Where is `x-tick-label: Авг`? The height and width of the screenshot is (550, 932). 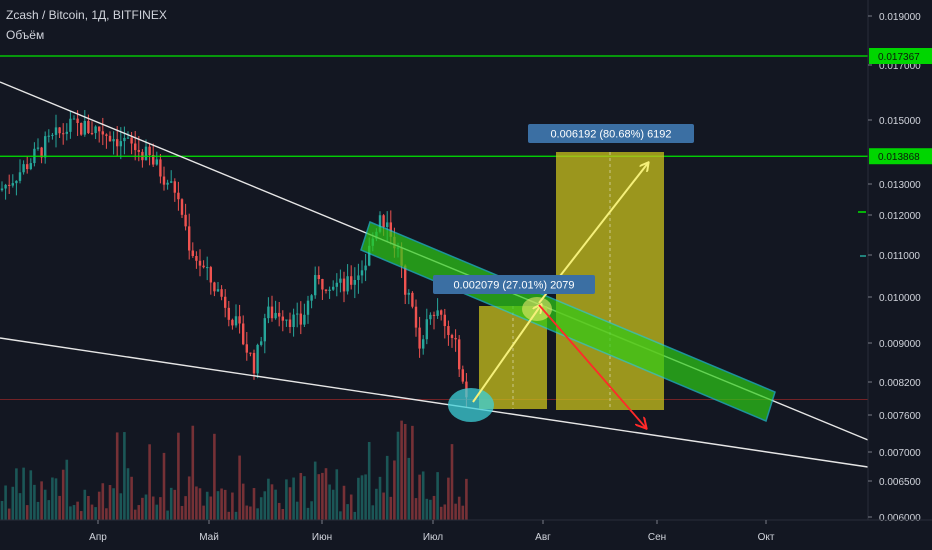 x-tick-label: Авг is located at coordinates (543, 537).